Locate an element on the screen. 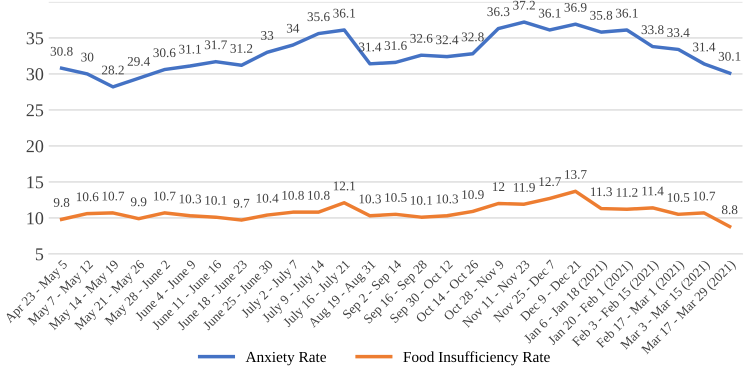 The height and width of the screenshot is (379, 750). data-label: 12.1 is located at coordinates (344, 186).